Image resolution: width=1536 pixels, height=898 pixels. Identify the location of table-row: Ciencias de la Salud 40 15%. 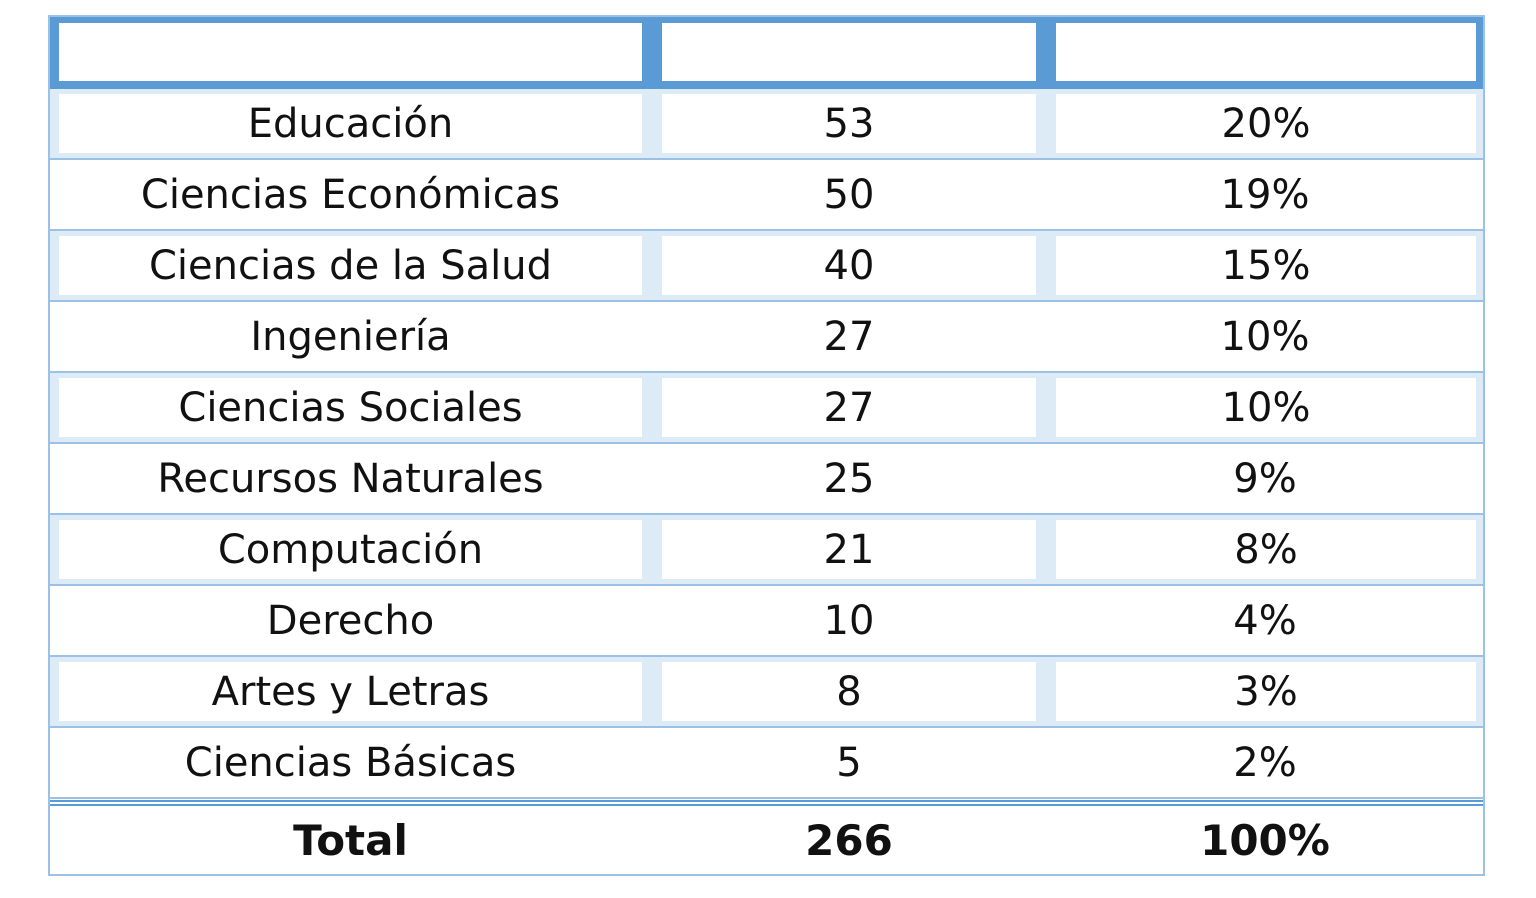
(766, 266).